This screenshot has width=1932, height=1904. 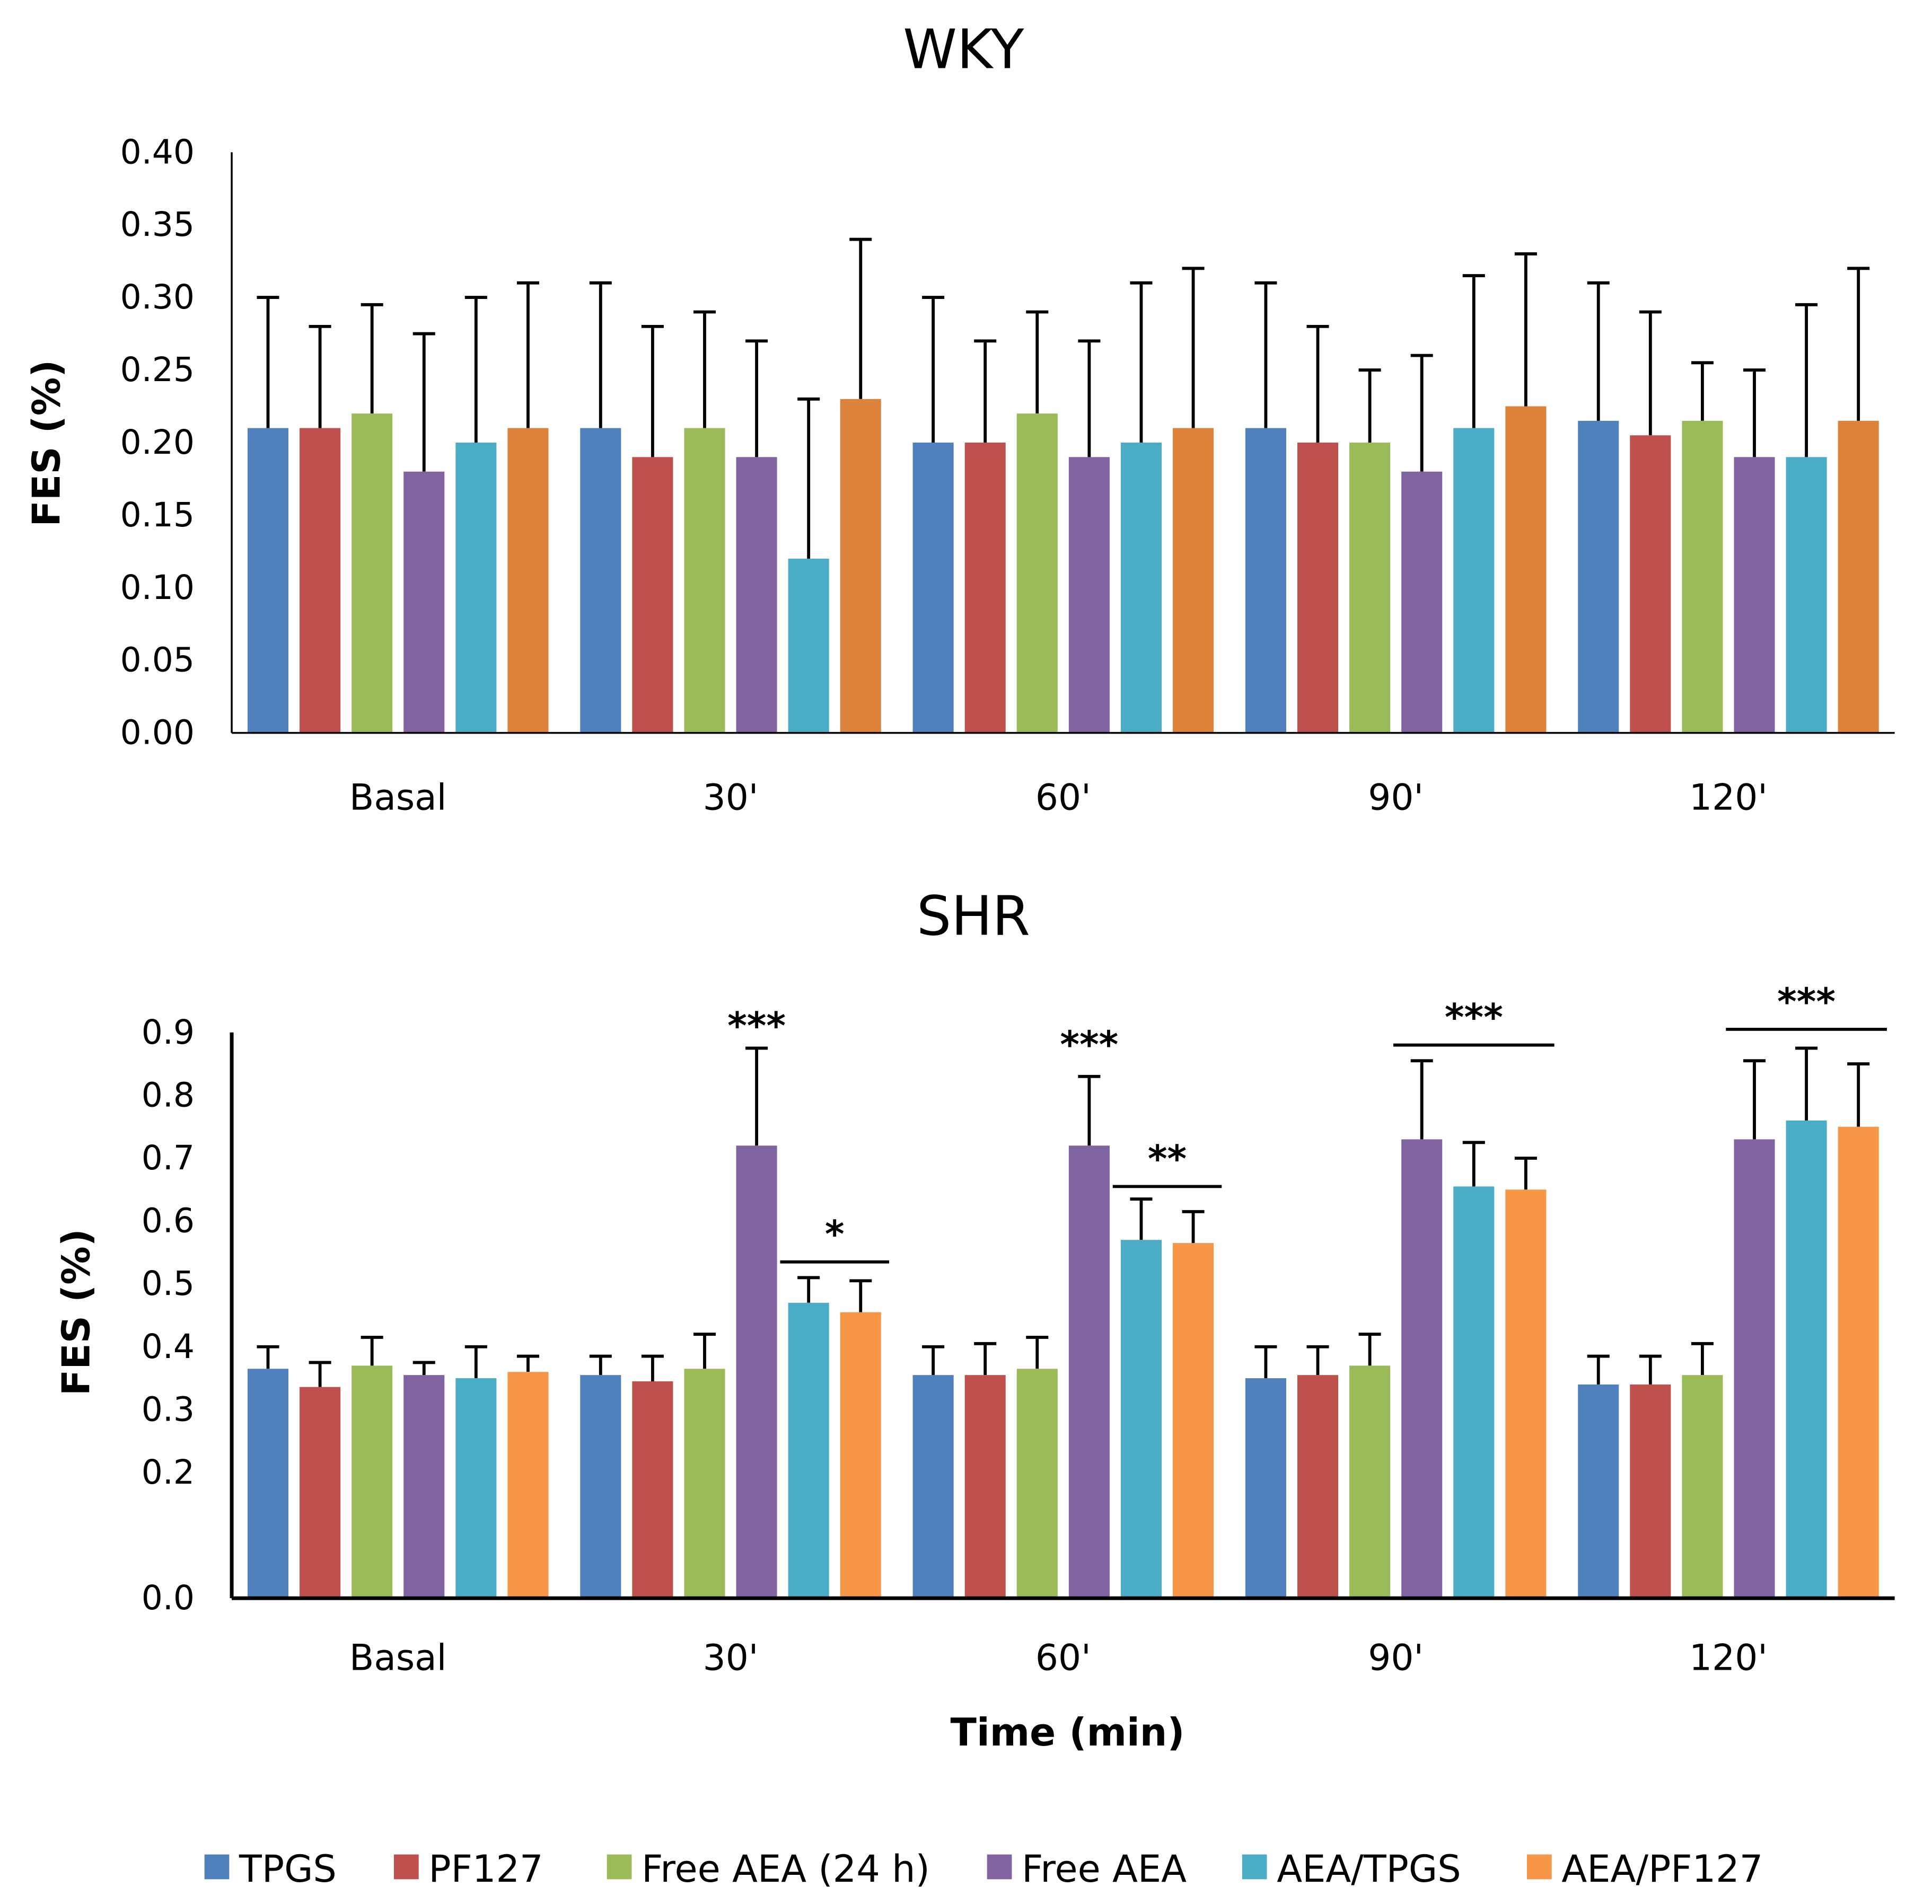 I want to click on shr-significance-label: *, so click(x=835, y=1235).